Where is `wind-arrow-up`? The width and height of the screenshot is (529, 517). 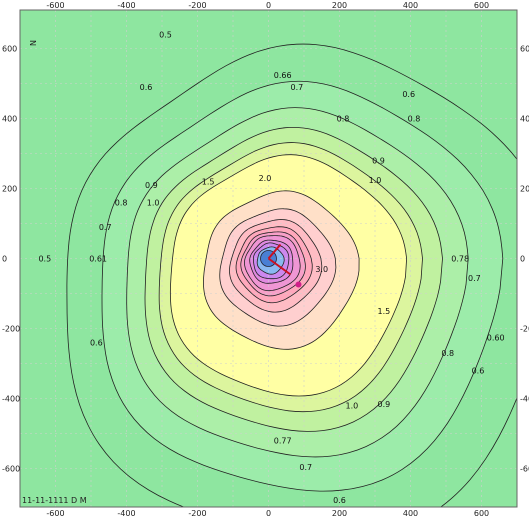 wind-arrow-up is located at coordinates (274, 251).